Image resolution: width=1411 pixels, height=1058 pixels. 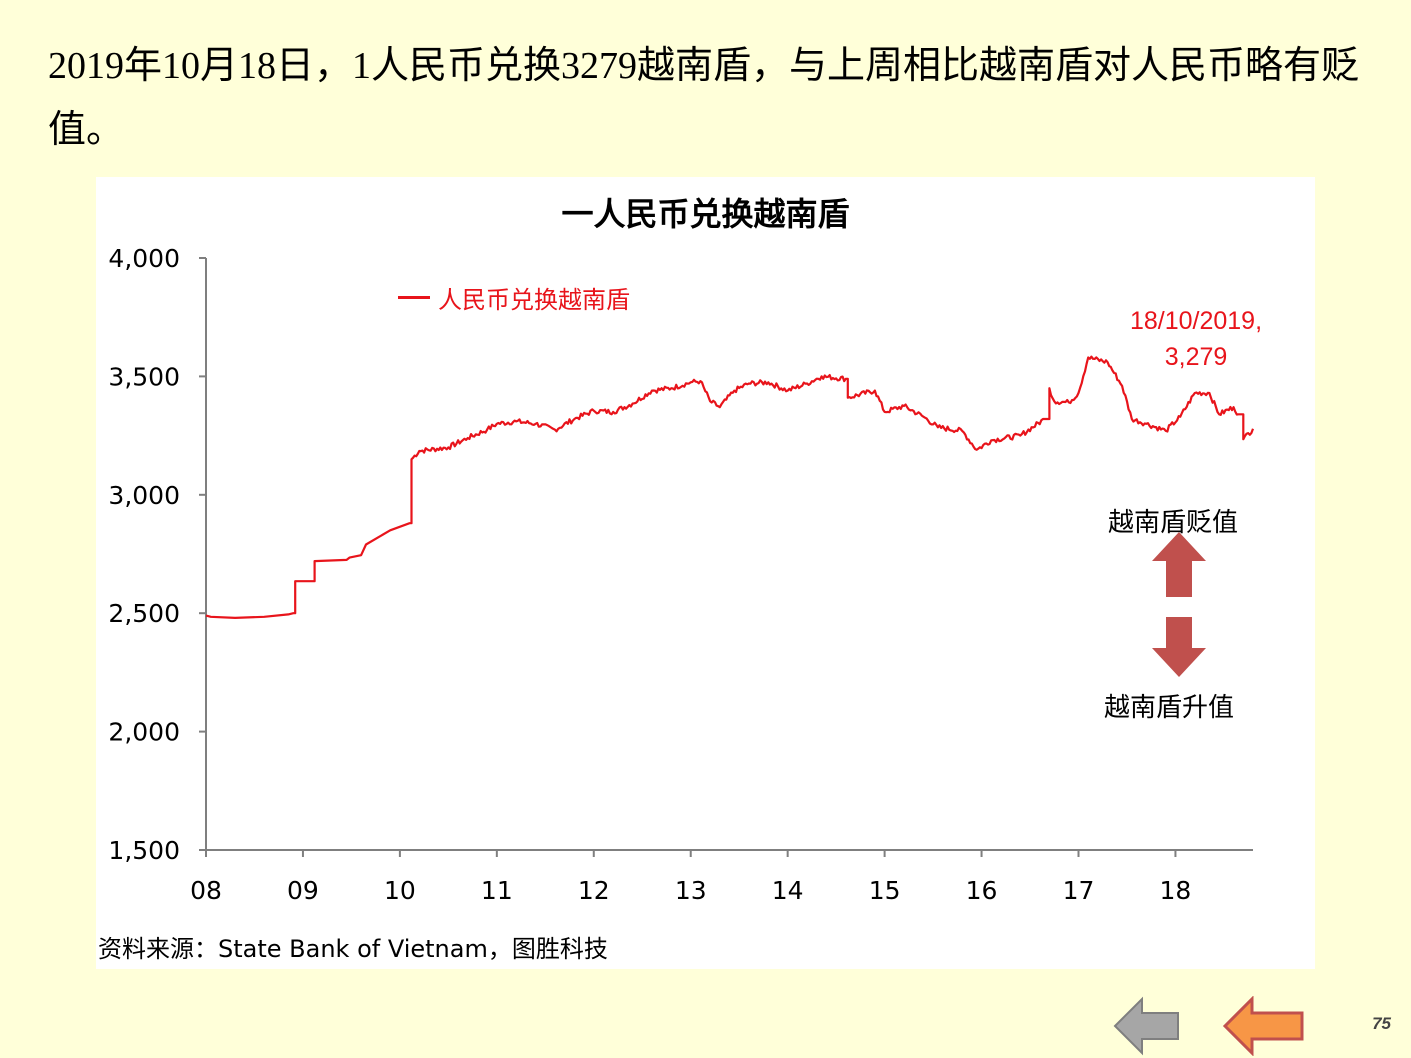 I want to click on x-tick-label: 16, so click(x=982, y=890).